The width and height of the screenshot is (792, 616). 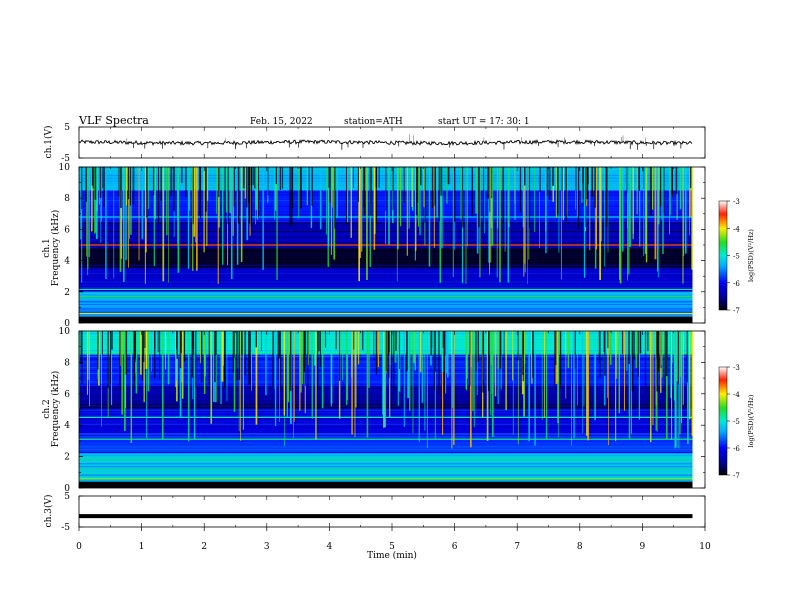 What do you see at coordinates (55, 409) in the screenshot?
I see `ch2-spectrogram-ylabel-line2: Frequency (kHz)` at bounding box center [55, 409].